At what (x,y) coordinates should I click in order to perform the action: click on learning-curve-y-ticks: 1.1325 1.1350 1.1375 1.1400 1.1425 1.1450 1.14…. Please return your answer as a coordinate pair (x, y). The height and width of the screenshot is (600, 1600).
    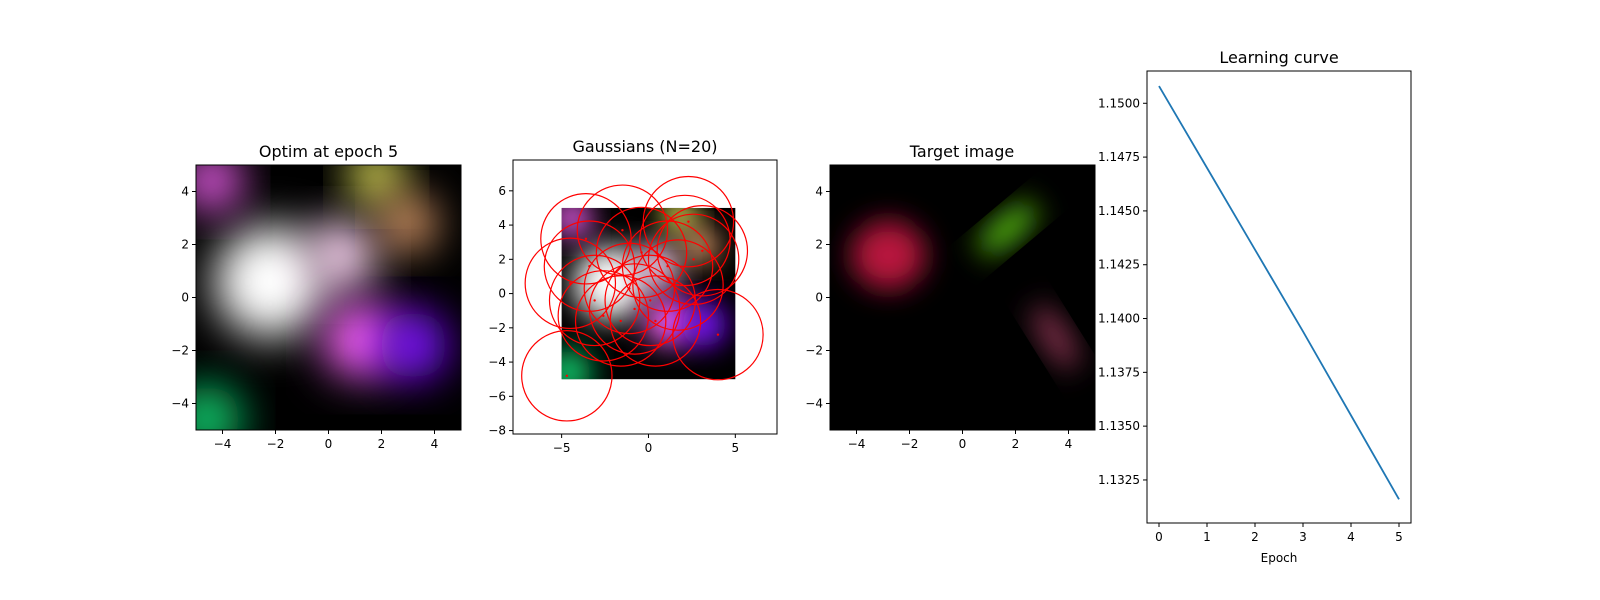
    Looking at the image, I should click on (1122, 291).